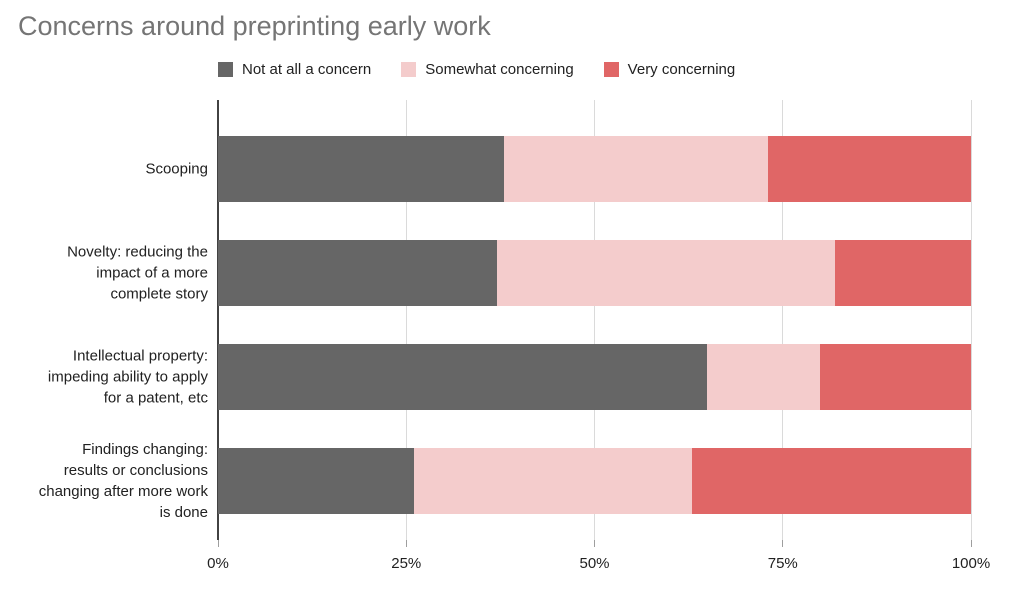 The width and height of the screenshot is (1024, 597). I want to click on category-label-line: is done, so click(183, 512).